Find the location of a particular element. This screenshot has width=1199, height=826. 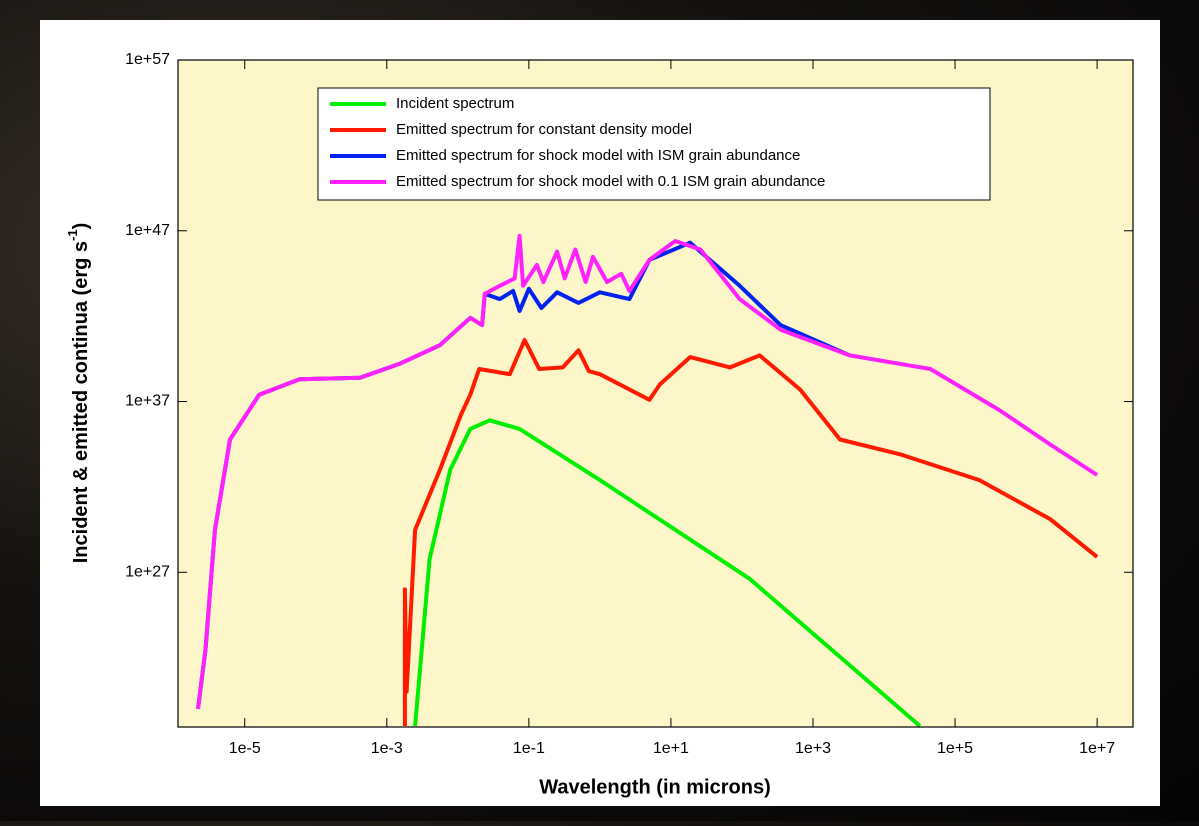

legend-box is located at coordinates (654, 144).